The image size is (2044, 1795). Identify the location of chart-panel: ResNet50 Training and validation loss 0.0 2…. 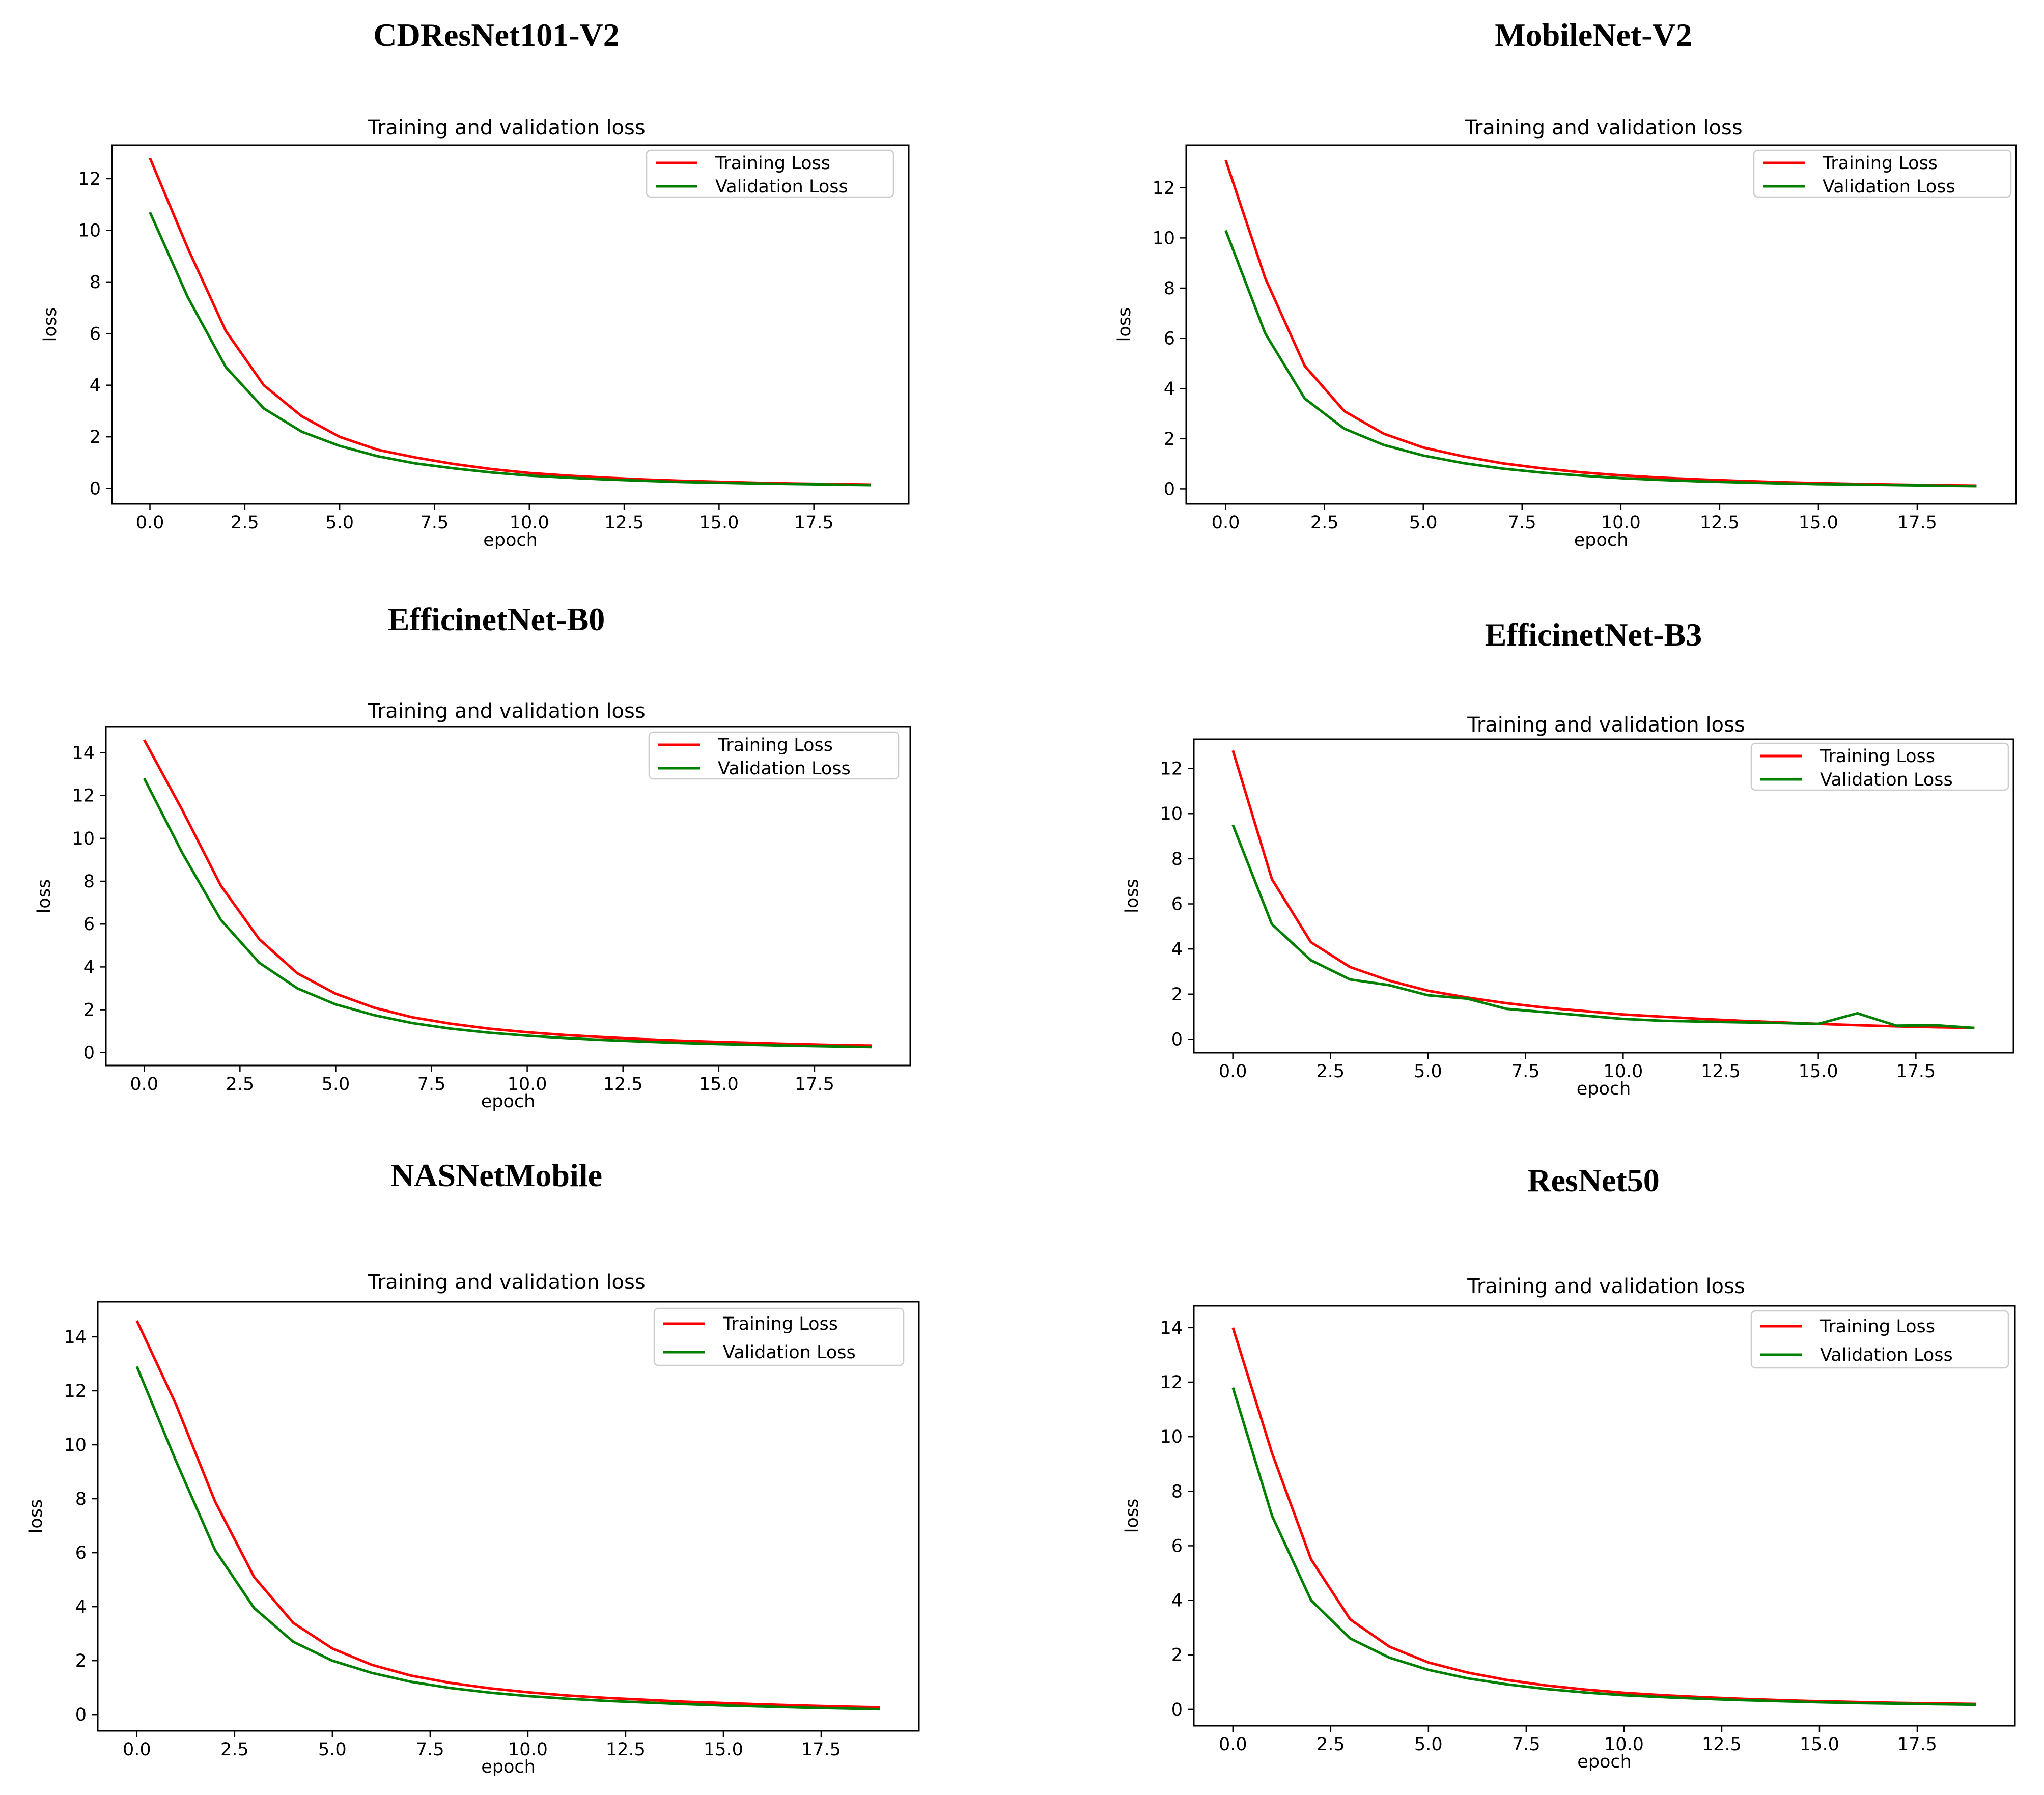
(1569, 1467).